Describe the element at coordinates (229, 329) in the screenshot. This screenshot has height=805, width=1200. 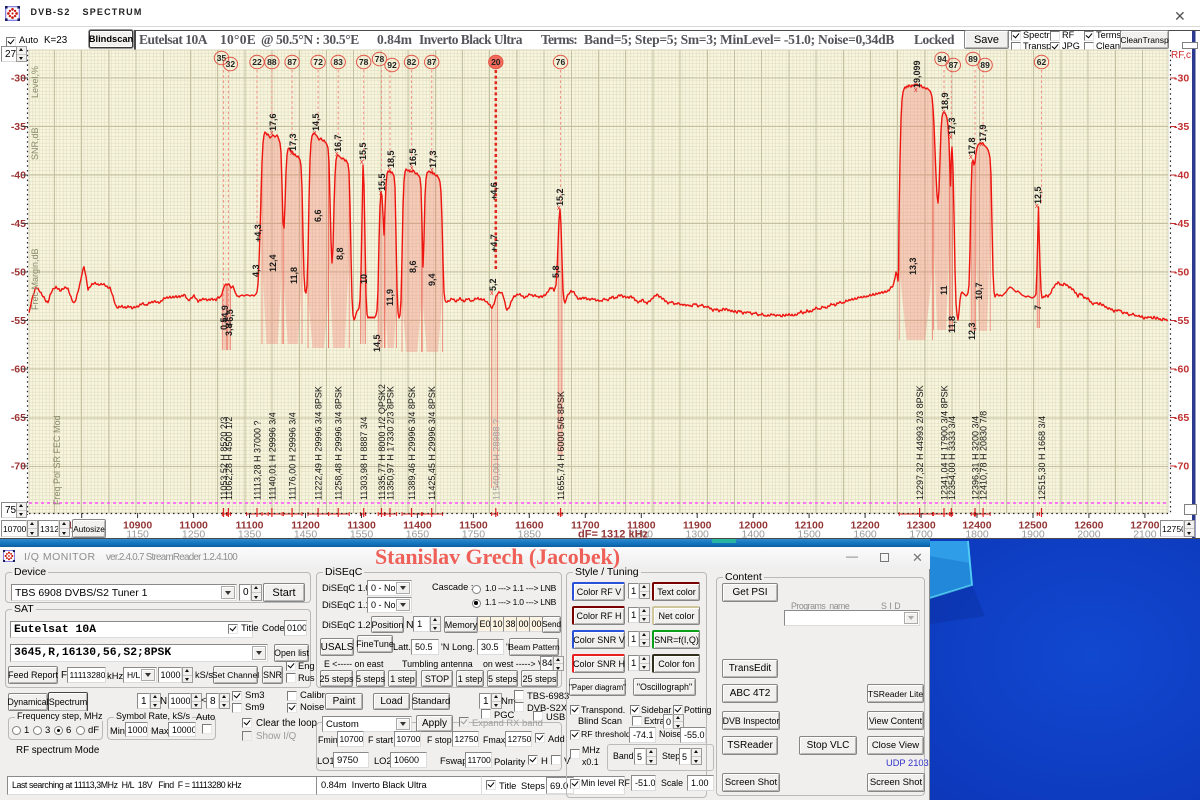
I see `svg-text: 3,8` at that location.